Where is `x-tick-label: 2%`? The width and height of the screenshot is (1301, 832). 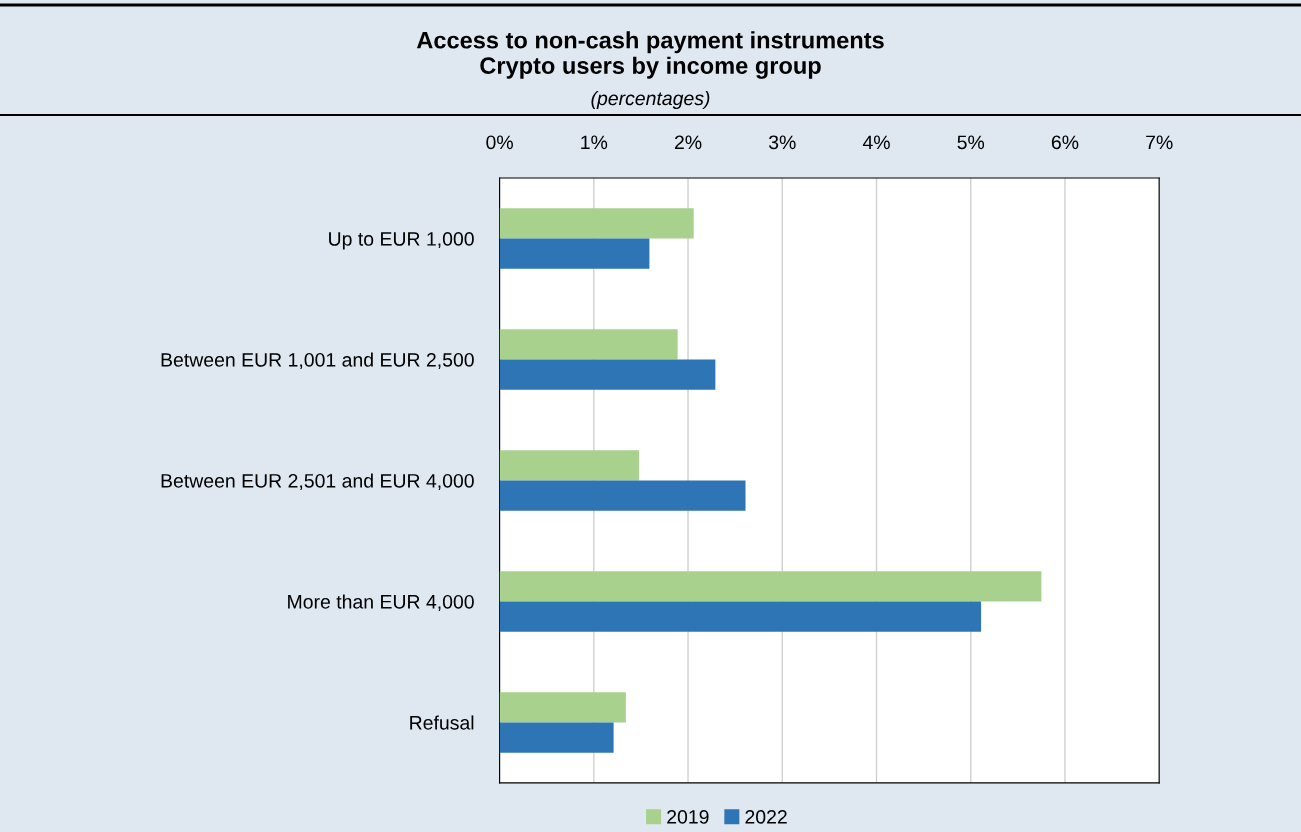 x-tick-label: 2% is located at coordinates (688, 142).